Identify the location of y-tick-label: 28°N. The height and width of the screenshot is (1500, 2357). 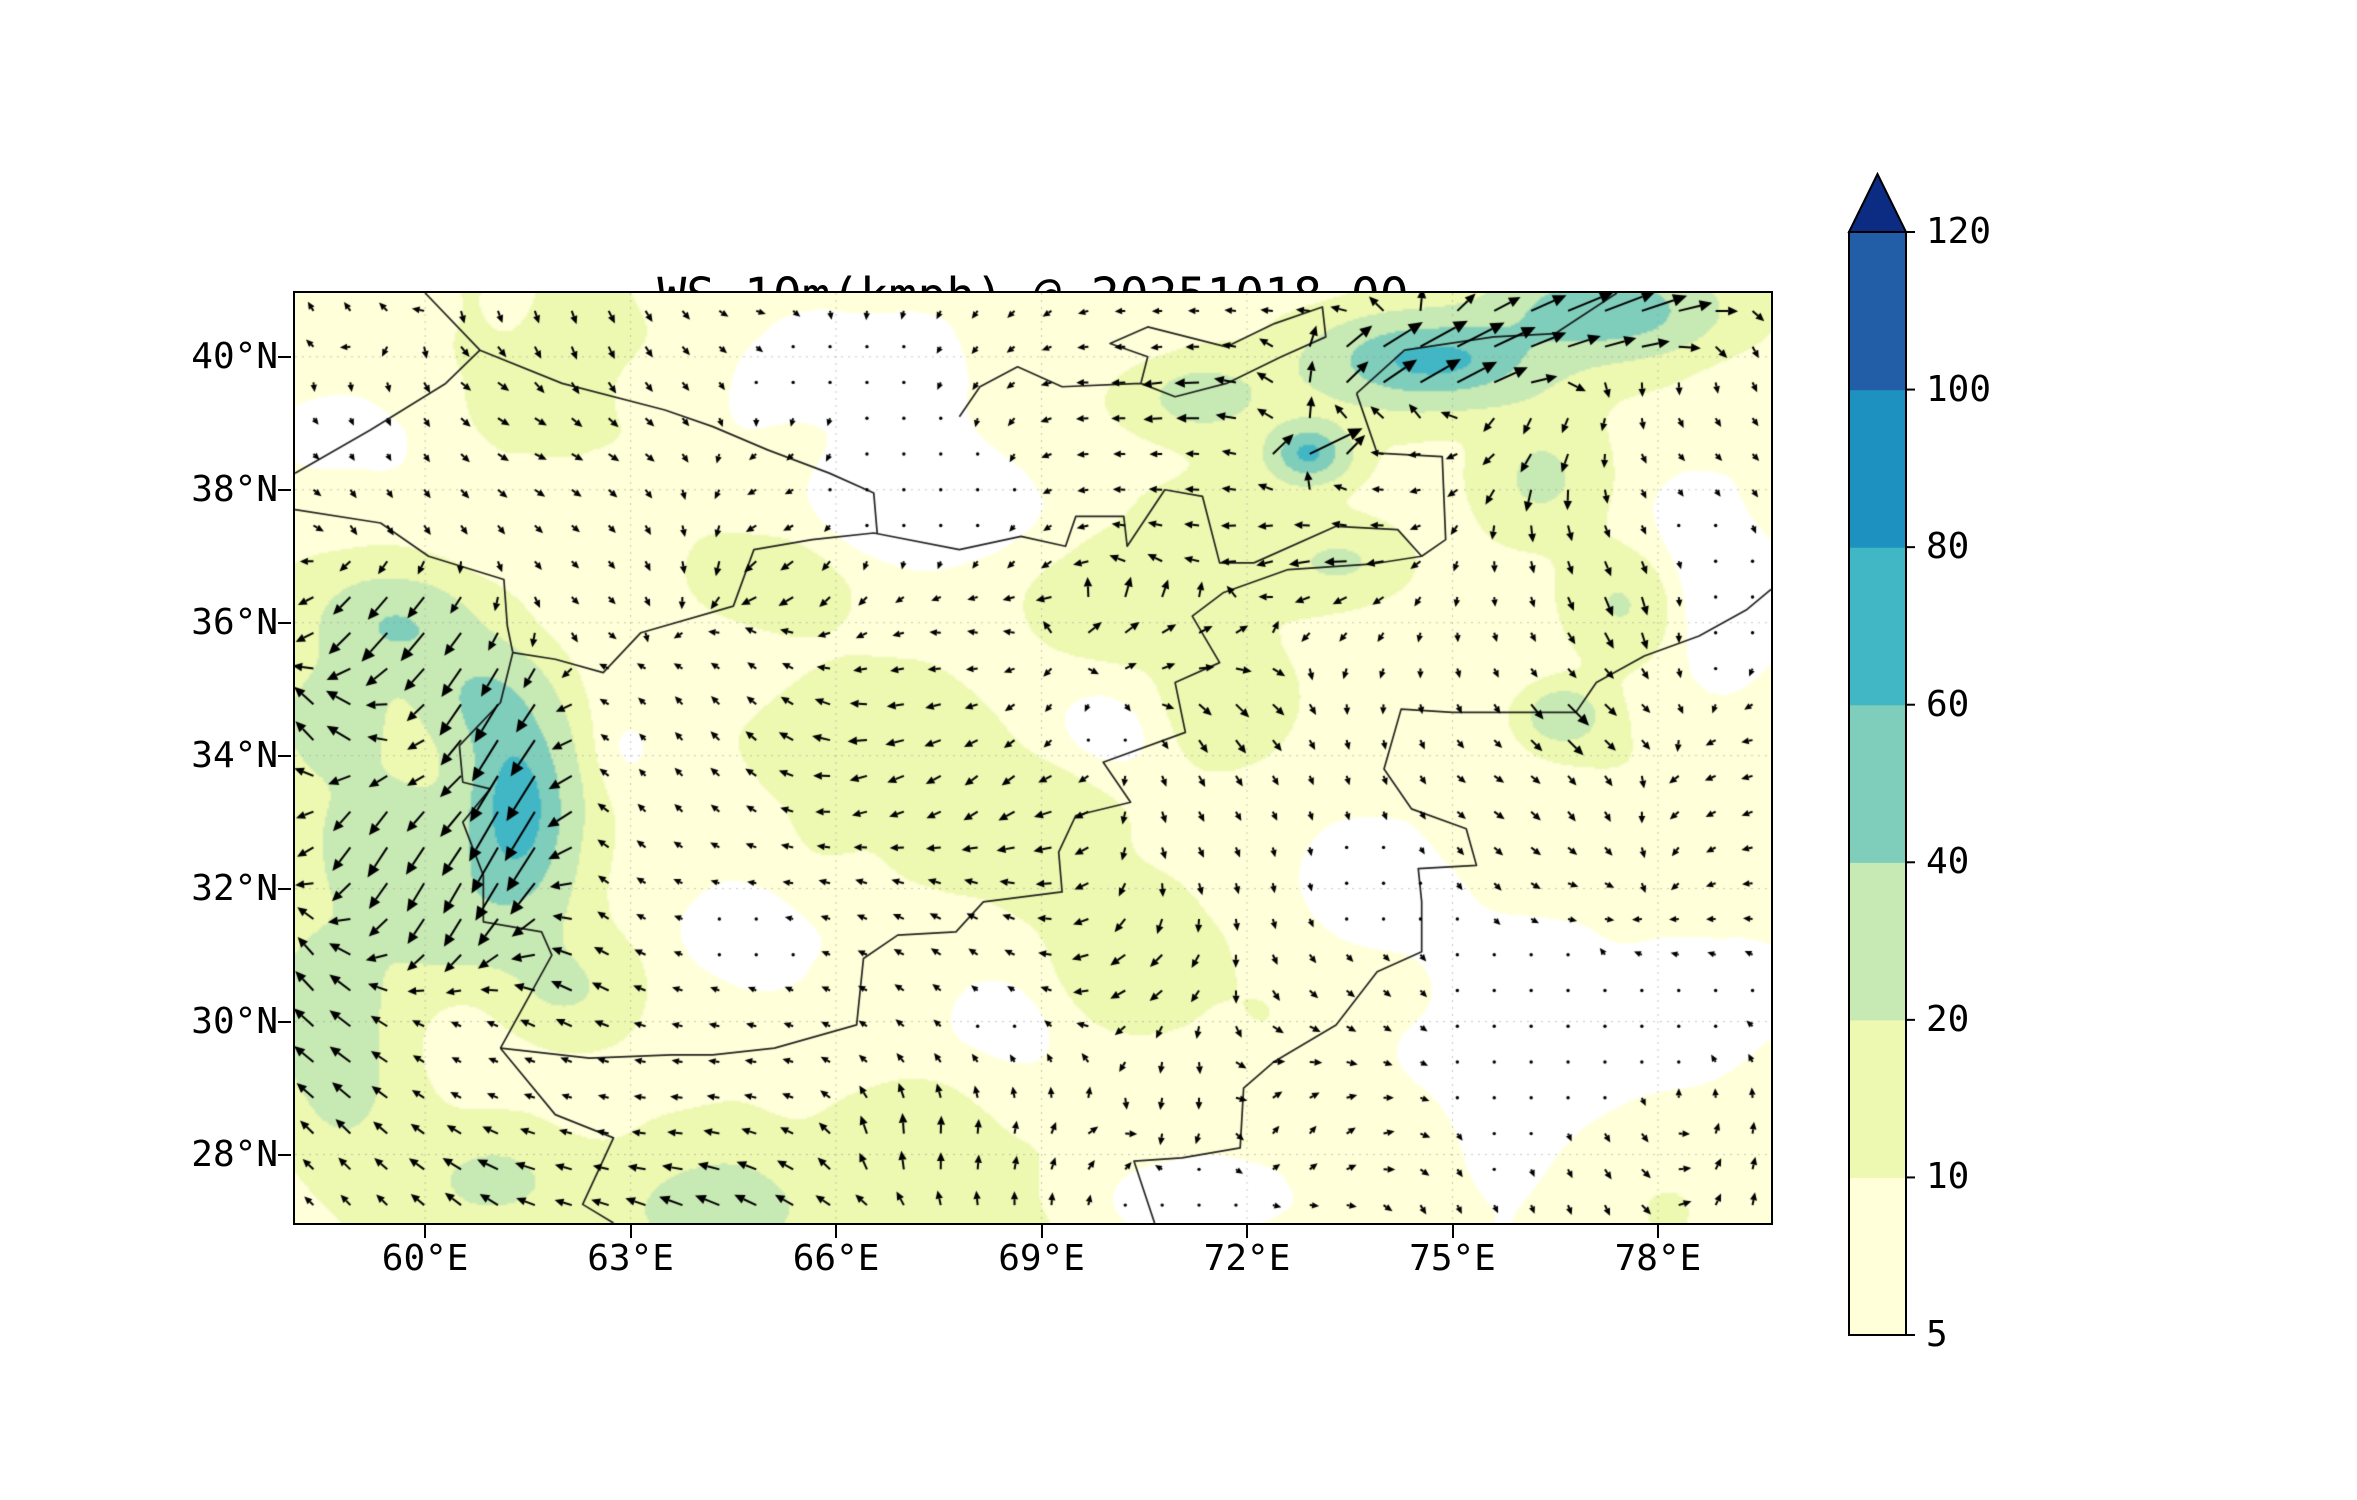
(234, 1154).